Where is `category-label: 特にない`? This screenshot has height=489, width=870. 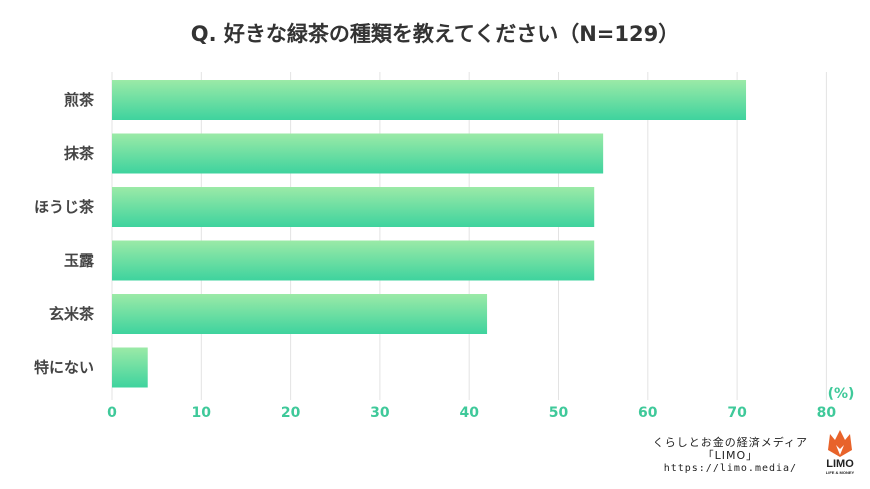 category-label: 特にない is located at coordinates (64, 368).